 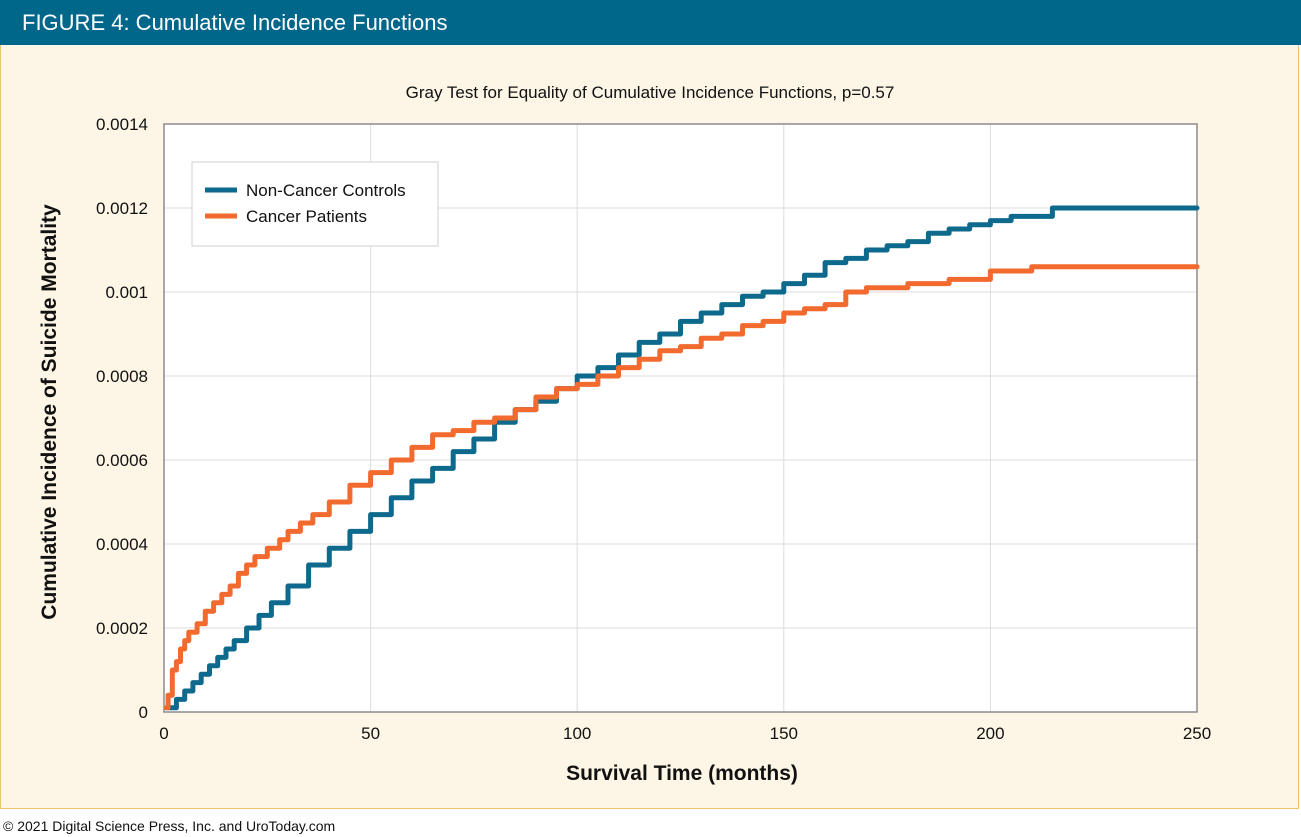 I want to click on x-tick-label: 200, so click(x=990, y=733).